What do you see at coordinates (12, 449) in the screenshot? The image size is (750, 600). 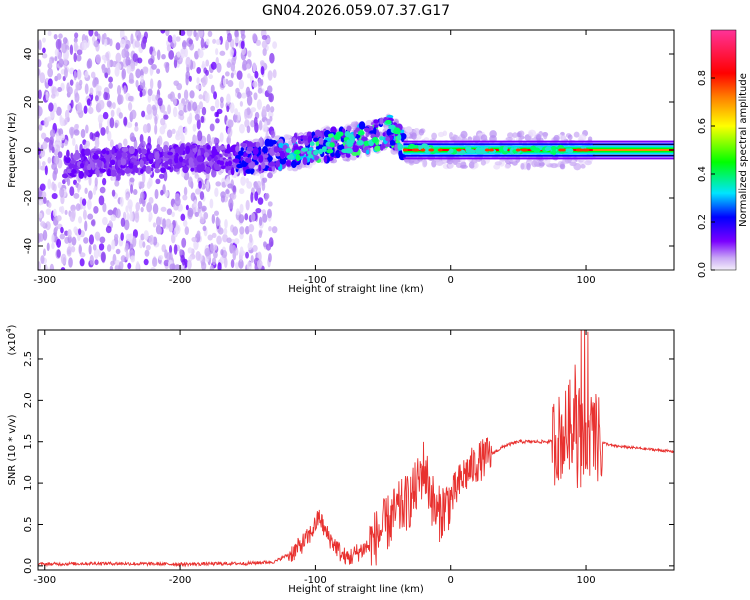 I see `snr-y-axis-label: SNR (10 * v/v)` at bounding box center [12, 449].